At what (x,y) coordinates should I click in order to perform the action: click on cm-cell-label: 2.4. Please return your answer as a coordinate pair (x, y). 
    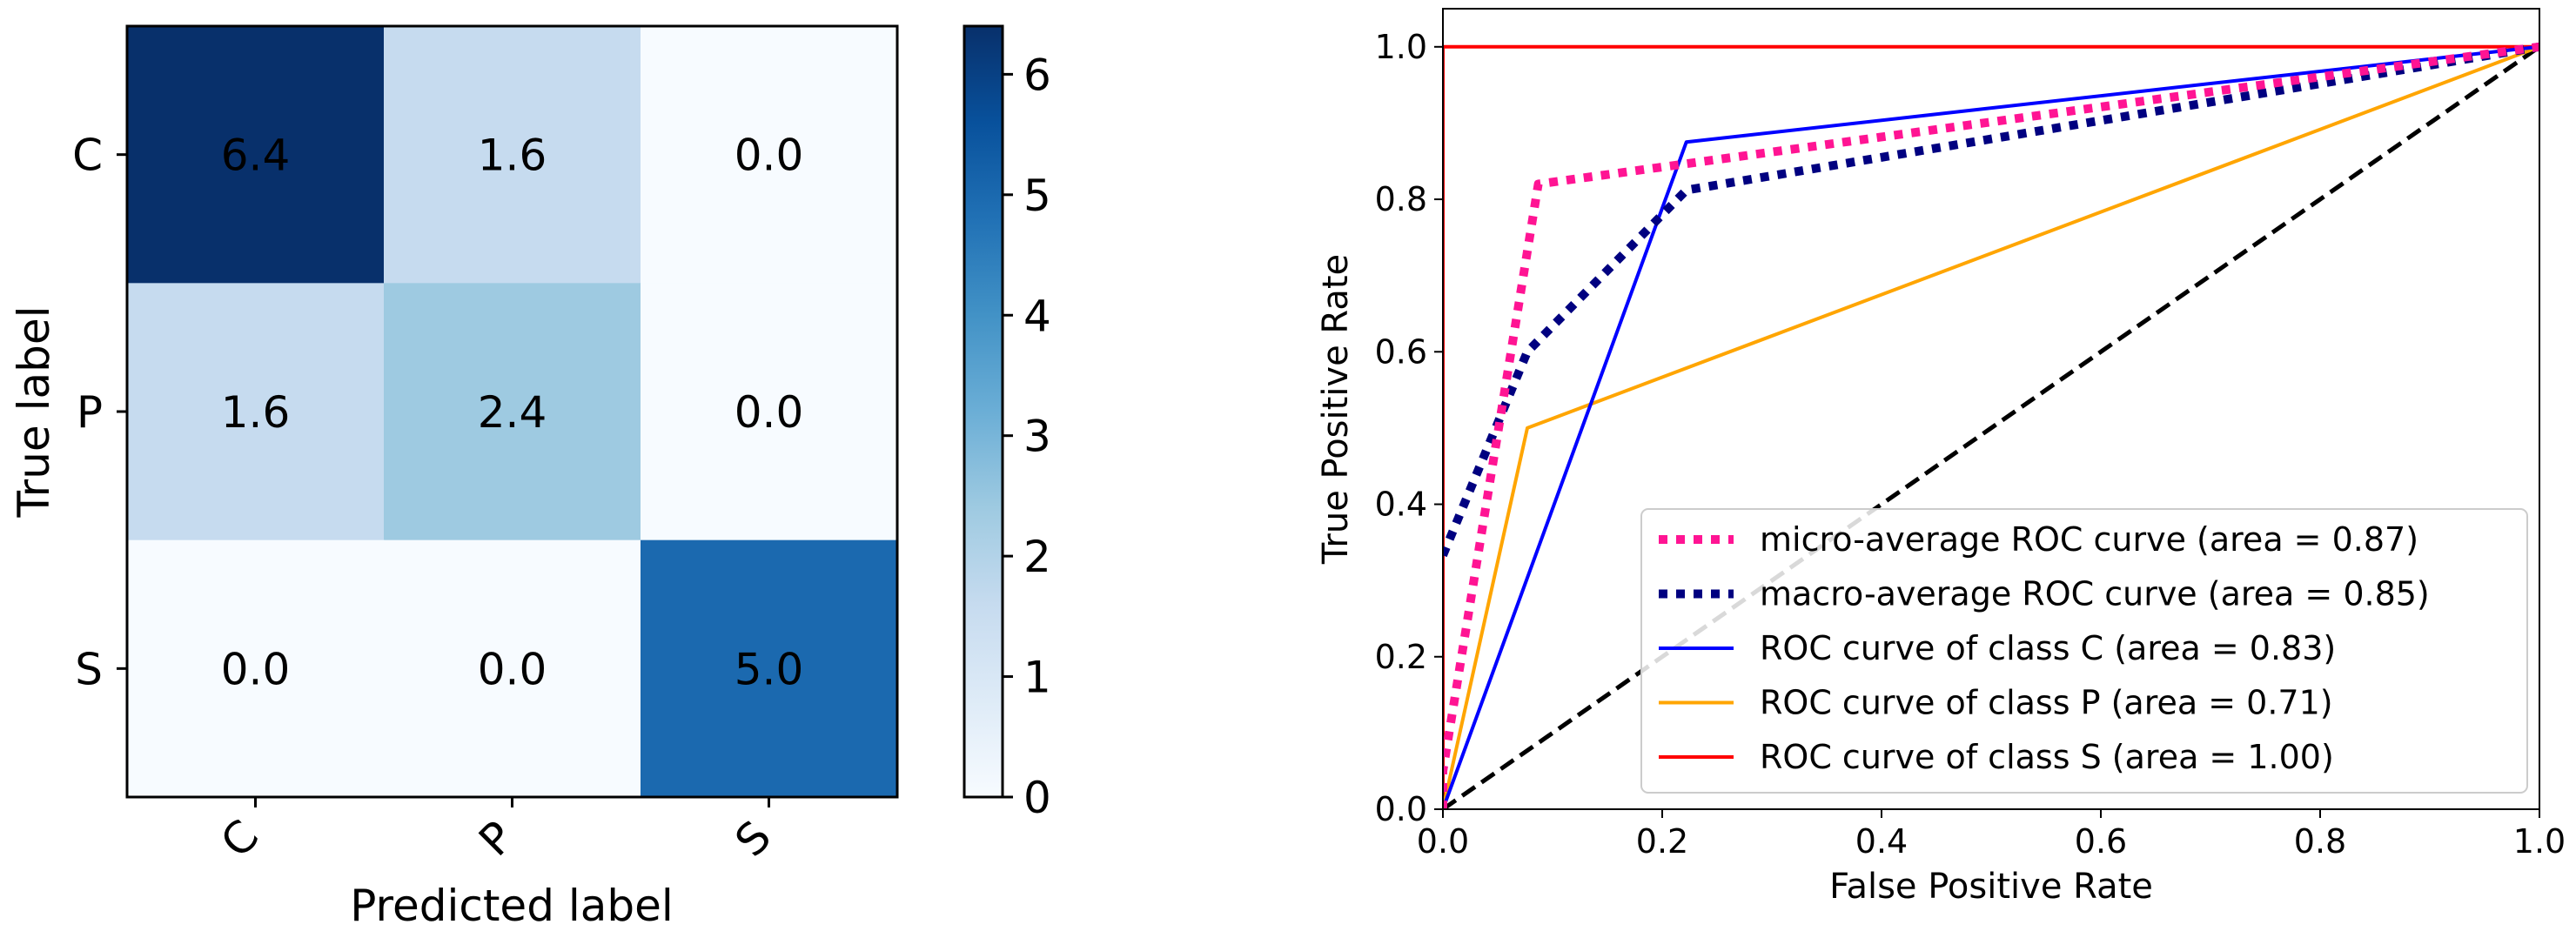
    Looking at the image, I should click on (512, 412).